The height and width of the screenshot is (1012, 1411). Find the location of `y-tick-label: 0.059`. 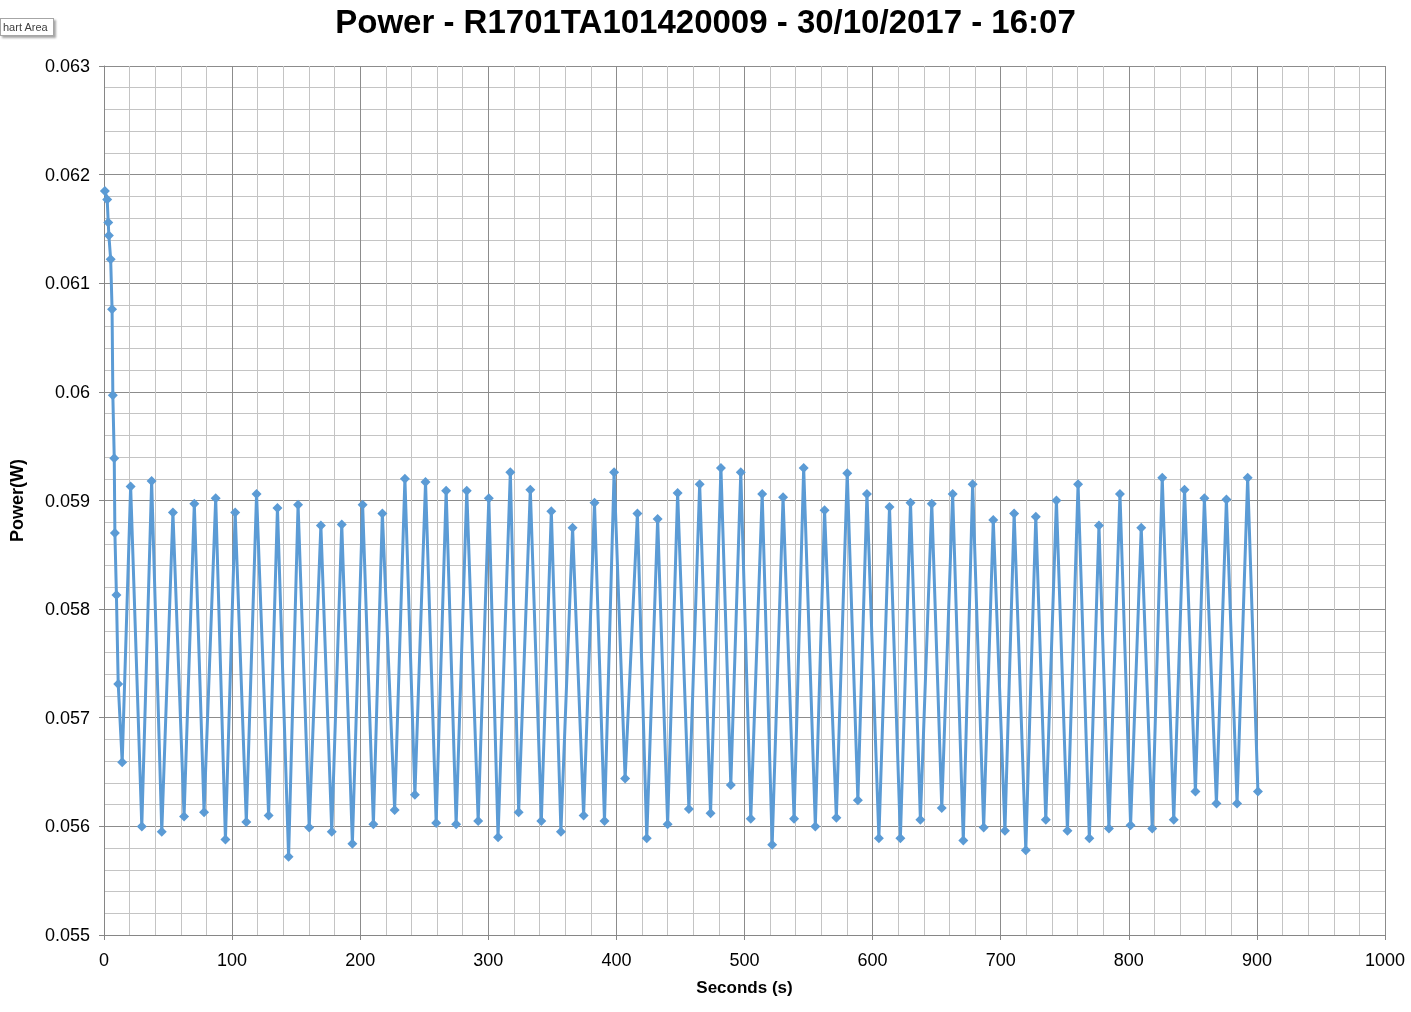

y-tick-label: 0.059 is located at coordinates (67, 500).